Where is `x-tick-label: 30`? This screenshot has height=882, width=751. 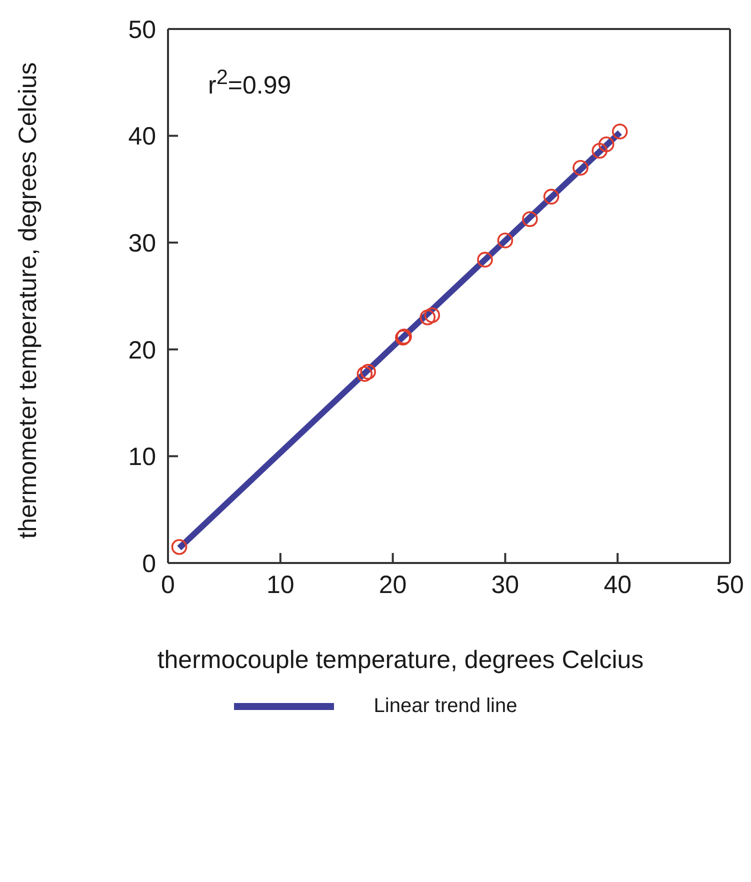 x-tick-label: 30 is located at coordinates (505, 584).